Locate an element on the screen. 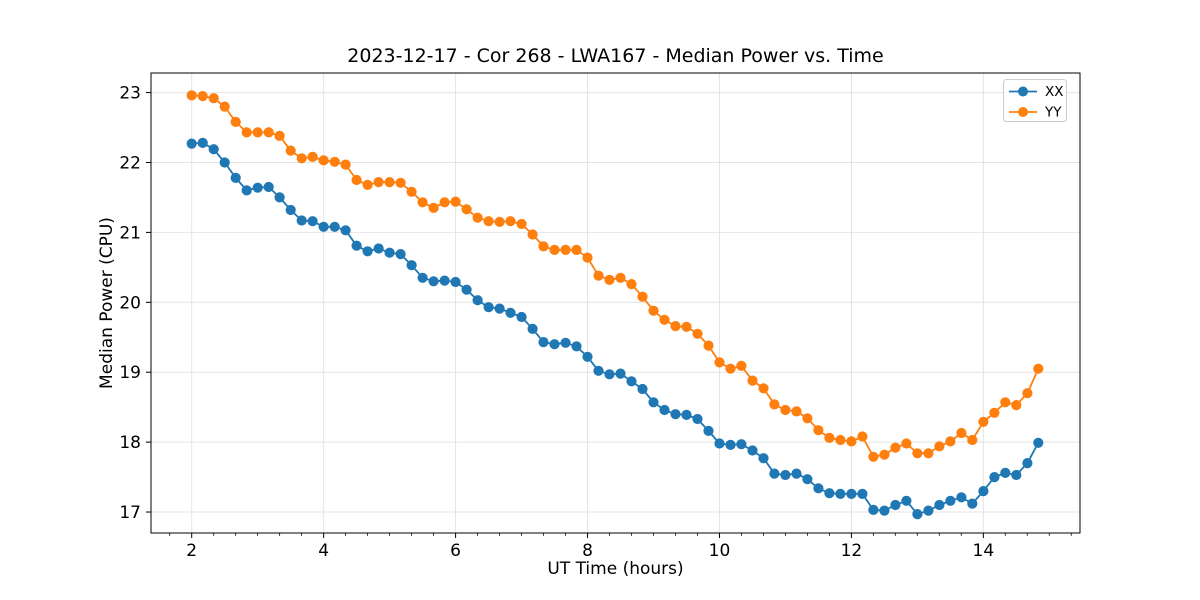  x-tick-label: 6 is located at coordinates (455, 551).